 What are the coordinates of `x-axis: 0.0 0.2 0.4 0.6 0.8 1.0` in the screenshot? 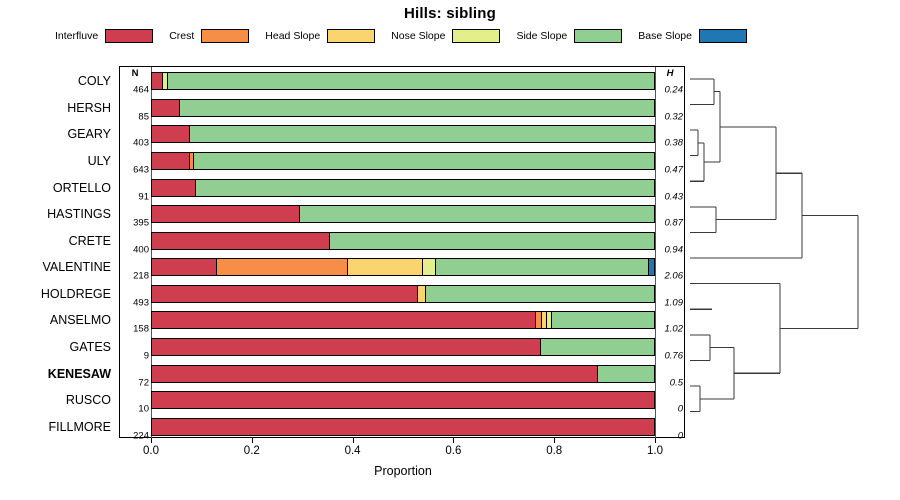 It's located at (403, 458).